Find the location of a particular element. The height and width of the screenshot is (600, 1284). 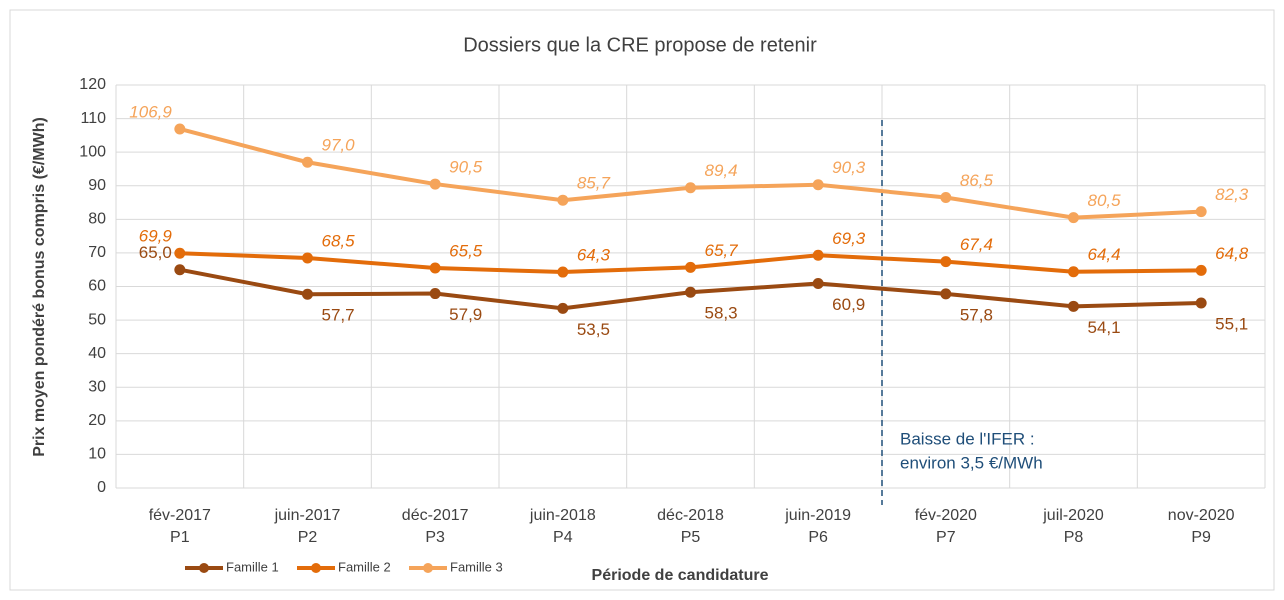

data-label: 60,9 is located at coordinates (848, 304).